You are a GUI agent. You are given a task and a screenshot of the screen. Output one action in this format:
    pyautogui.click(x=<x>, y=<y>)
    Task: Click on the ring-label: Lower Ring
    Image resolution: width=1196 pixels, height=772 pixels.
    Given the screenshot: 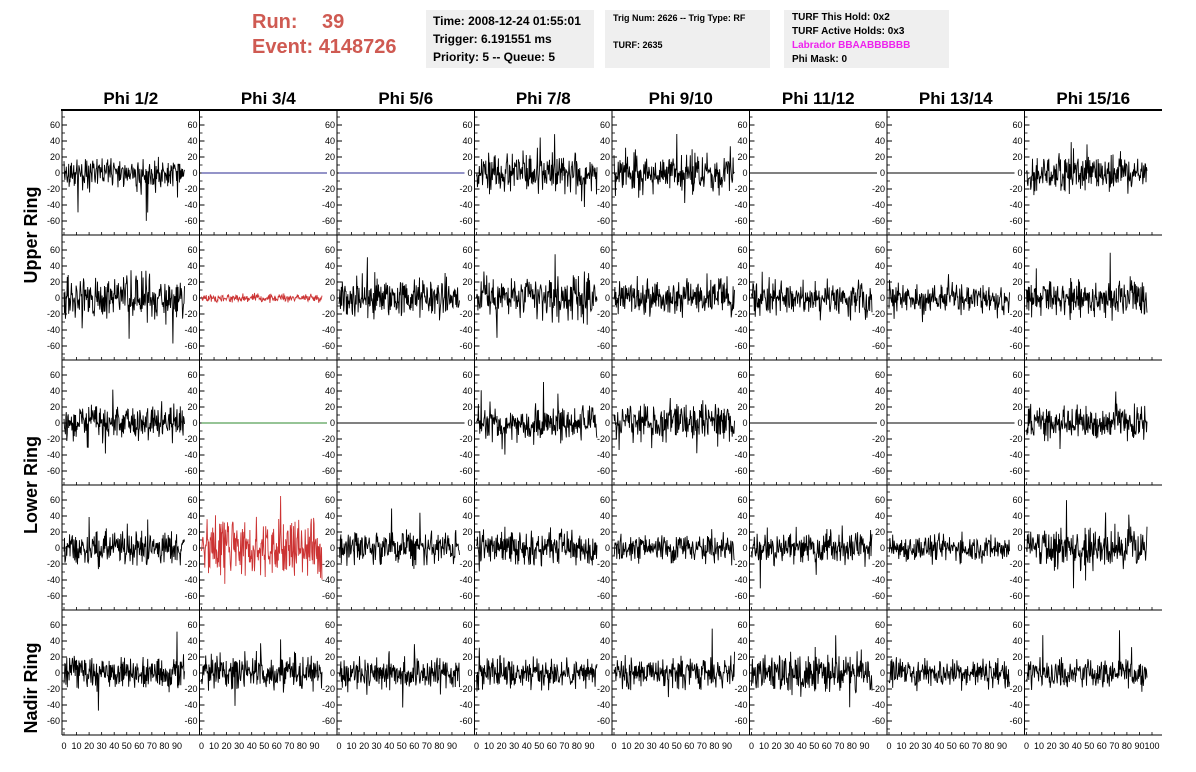 What is the action you would take?
    pyautogui.click(x=31, y=485)
    